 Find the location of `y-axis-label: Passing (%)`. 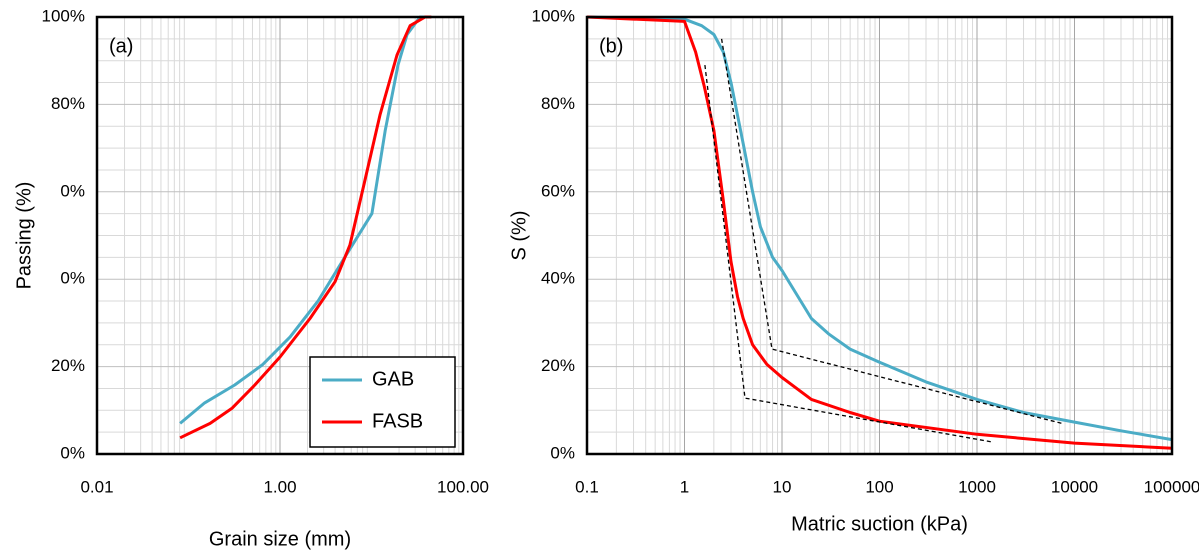

y-axis-label: Passing (%) is located at coordinates (24, 236).